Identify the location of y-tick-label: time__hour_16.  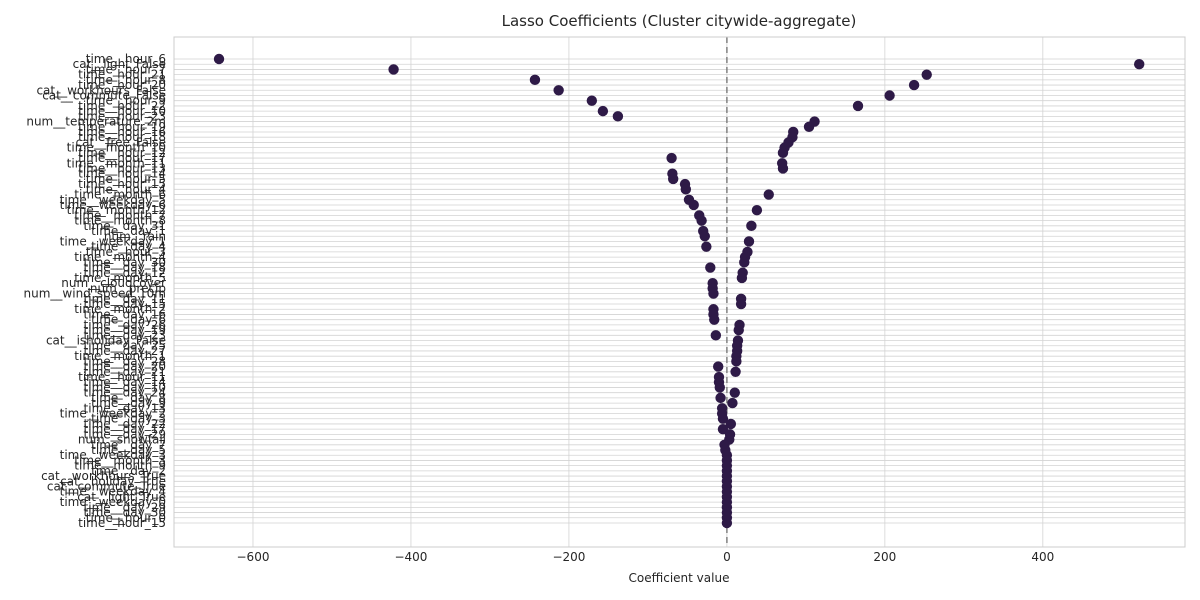
(122, 132).